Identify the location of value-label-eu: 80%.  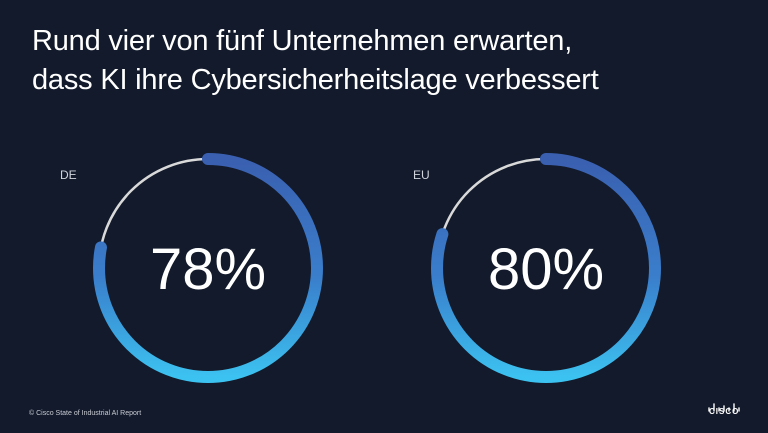
(546, 269).